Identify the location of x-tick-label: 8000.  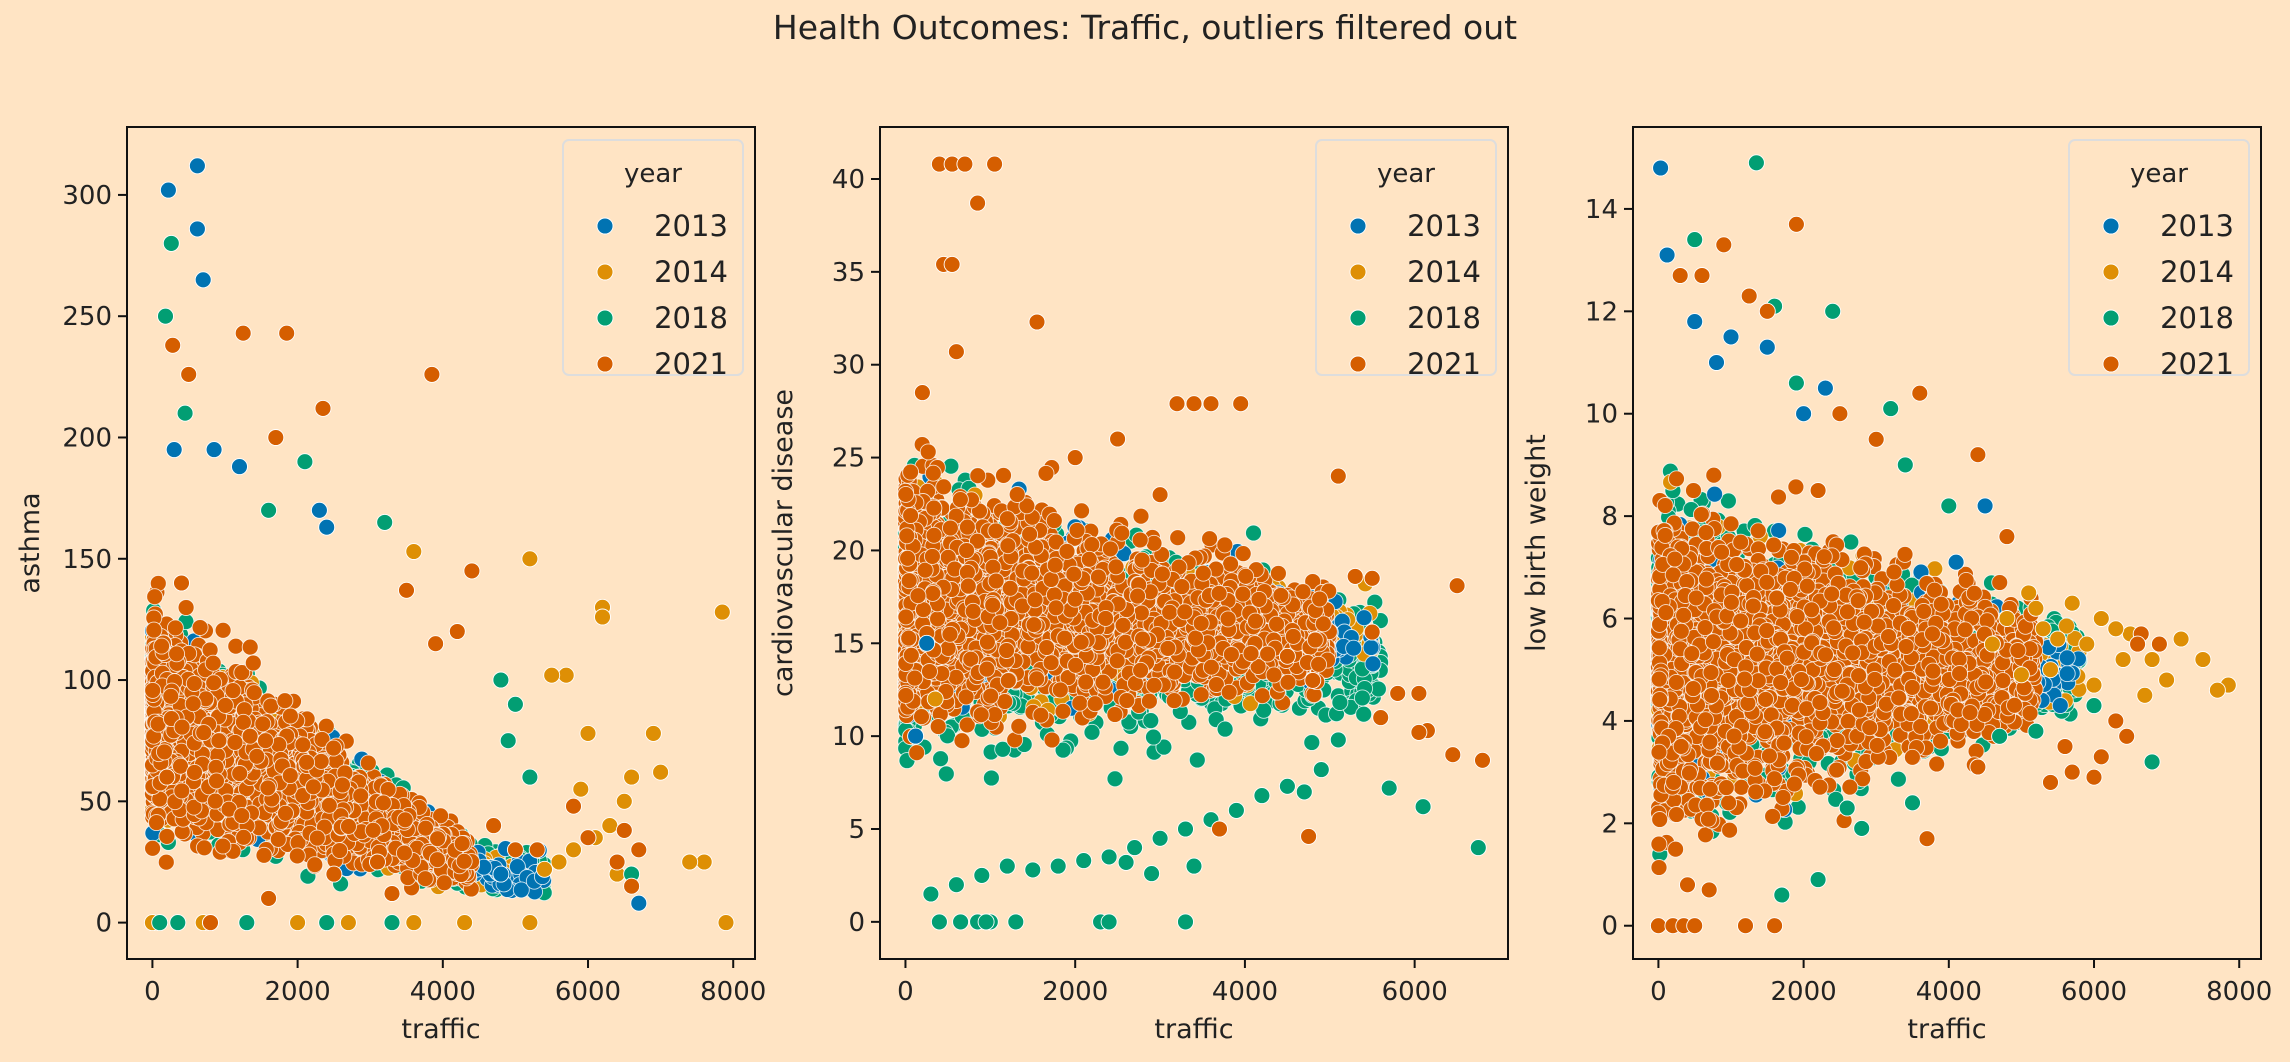
(733, 992).